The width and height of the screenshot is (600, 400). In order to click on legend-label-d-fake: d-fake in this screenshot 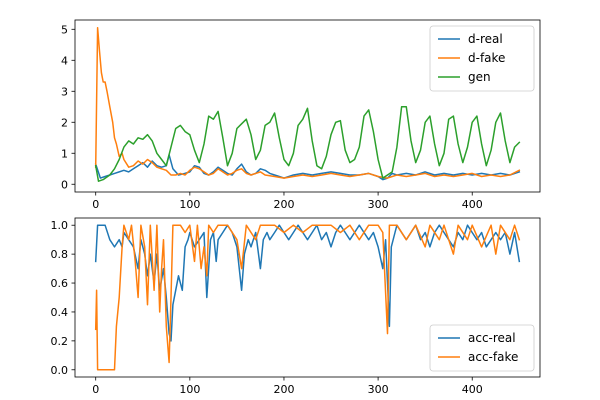, I will do `click(486, 58)`.